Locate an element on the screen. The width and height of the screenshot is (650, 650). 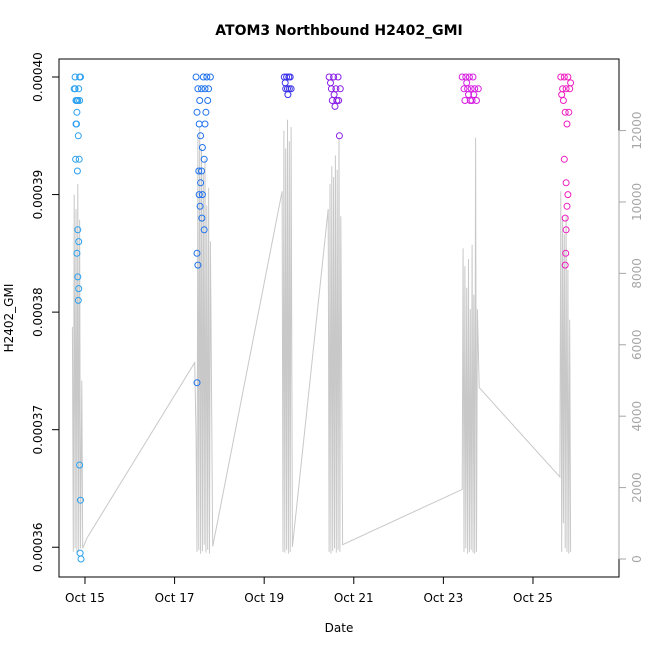
y-tick-label: 0.00037 is located at coordinates (38, 430).